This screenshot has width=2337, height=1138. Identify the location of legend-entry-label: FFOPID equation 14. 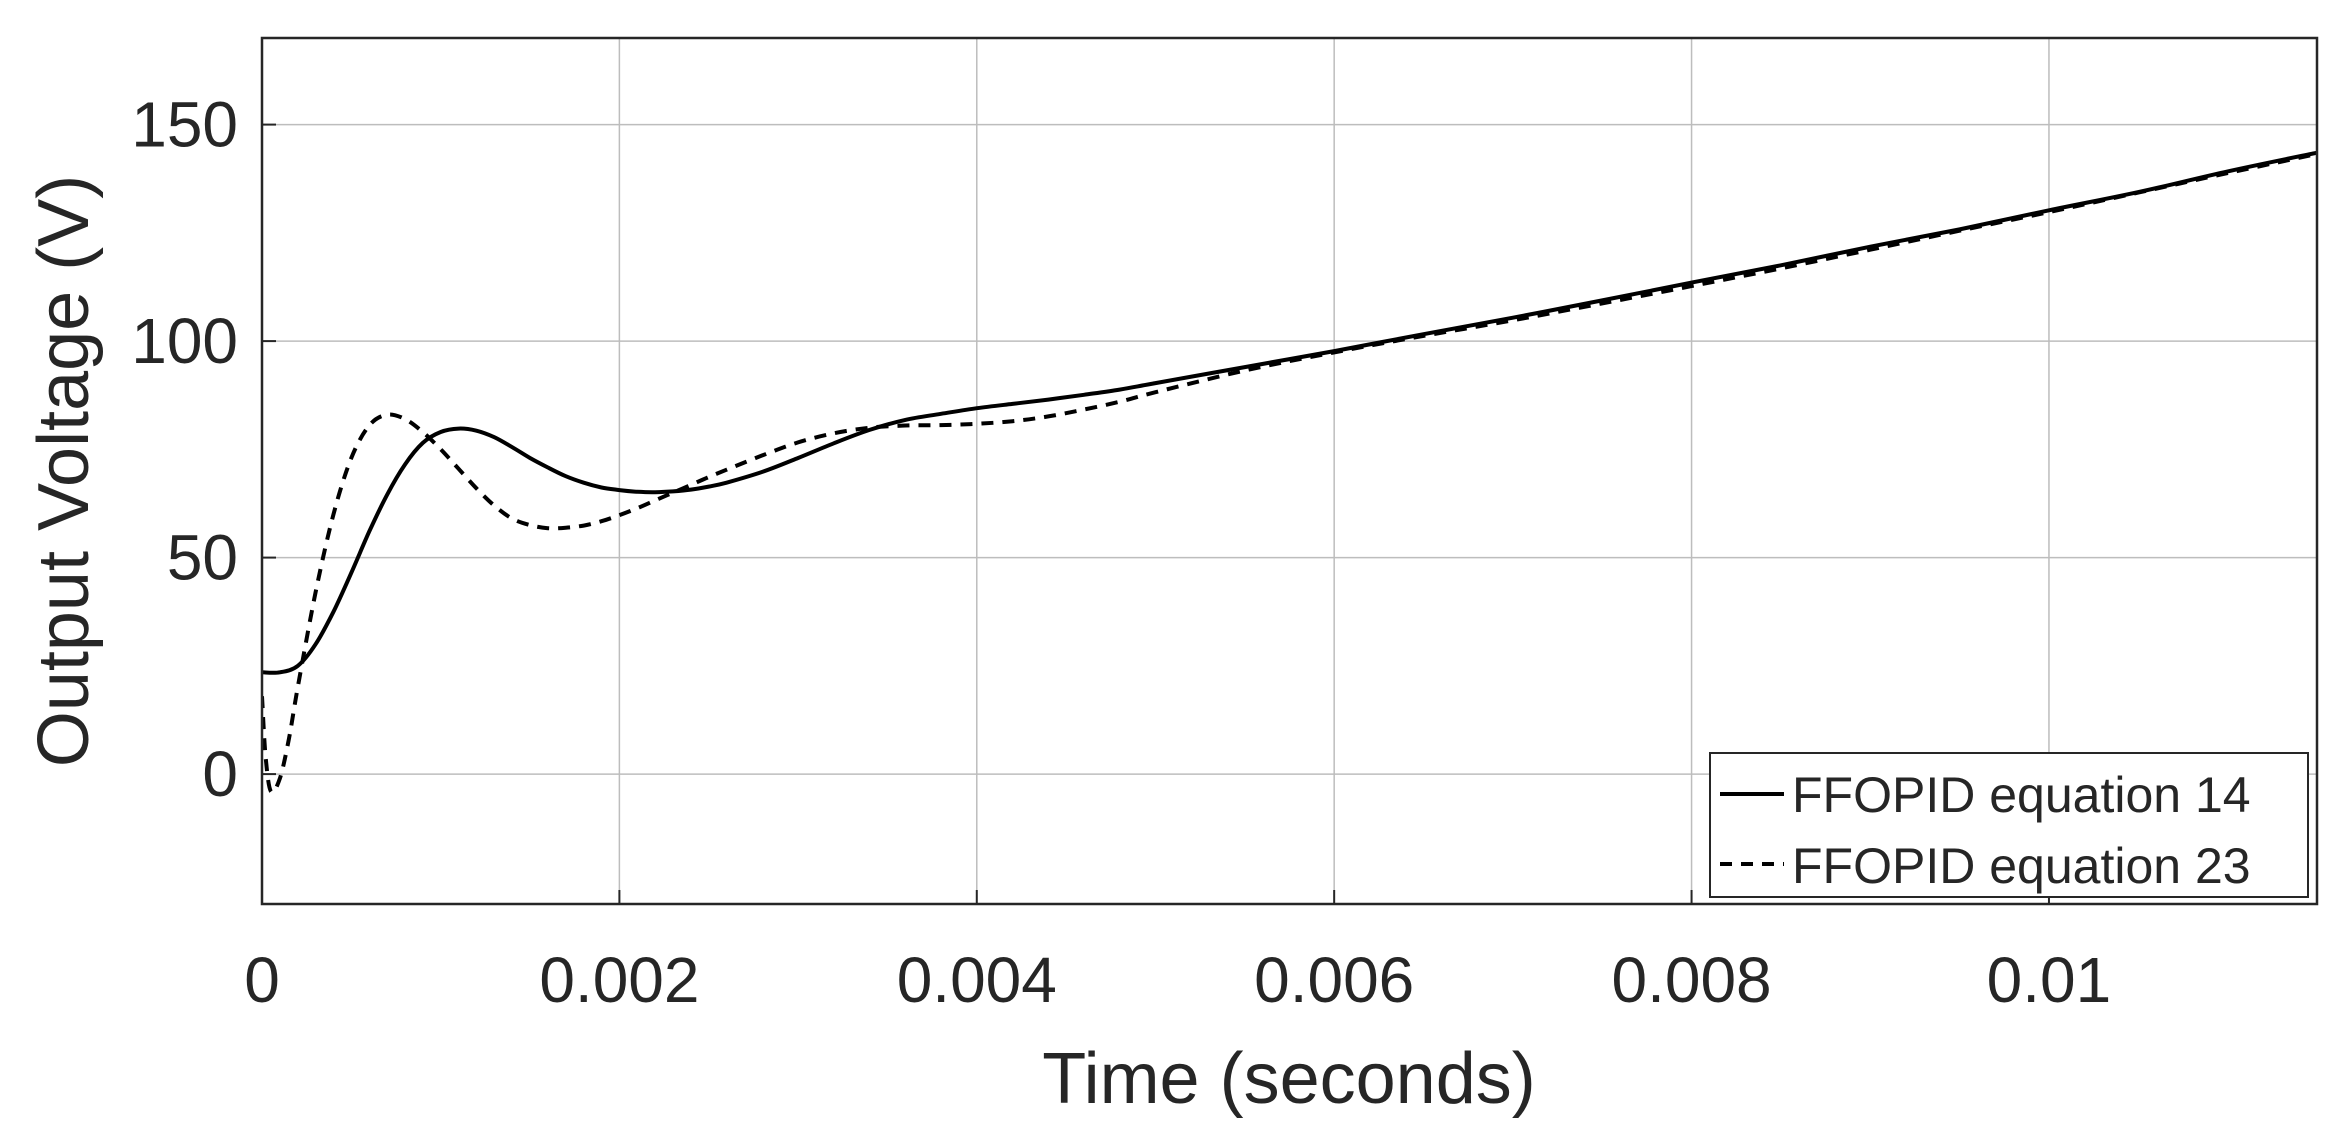
(2021, 795).